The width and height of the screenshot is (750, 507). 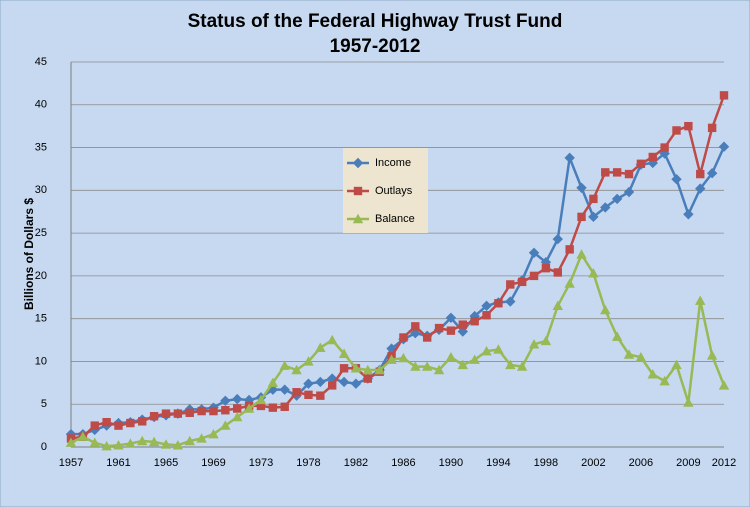 What do you see at coordinates (375, 21) in the screenshot?
I see `chart-title: Status of the Federal Highway Trust Fund` at bounding box center [375, 21].